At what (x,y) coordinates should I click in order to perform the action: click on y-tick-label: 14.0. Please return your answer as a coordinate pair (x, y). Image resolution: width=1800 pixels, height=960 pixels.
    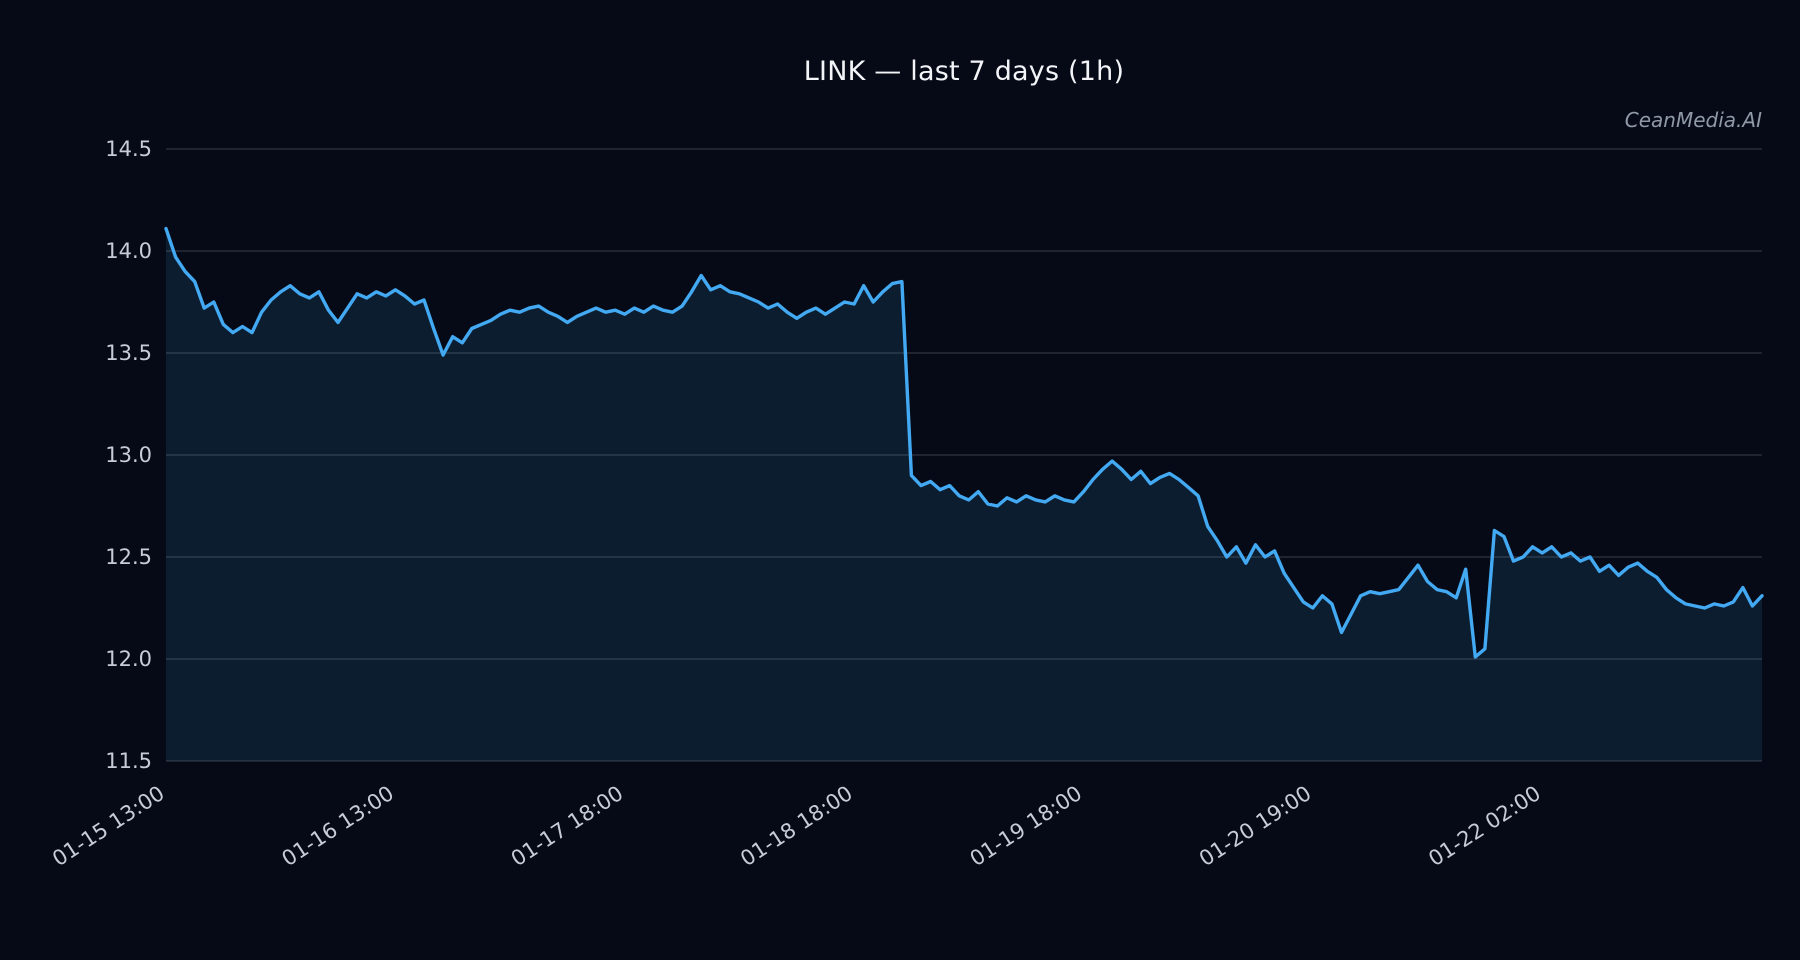
    Looking at the image, I should click on (128, 251).